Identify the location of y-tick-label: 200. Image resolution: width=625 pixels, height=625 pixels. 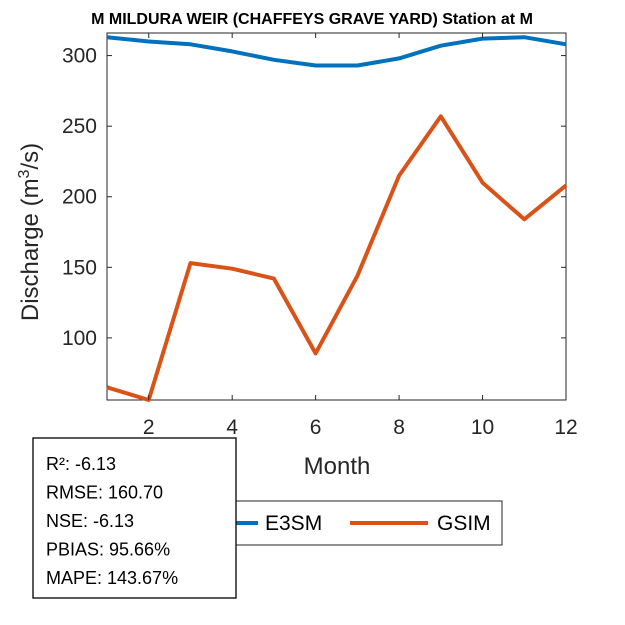
(79, 197).